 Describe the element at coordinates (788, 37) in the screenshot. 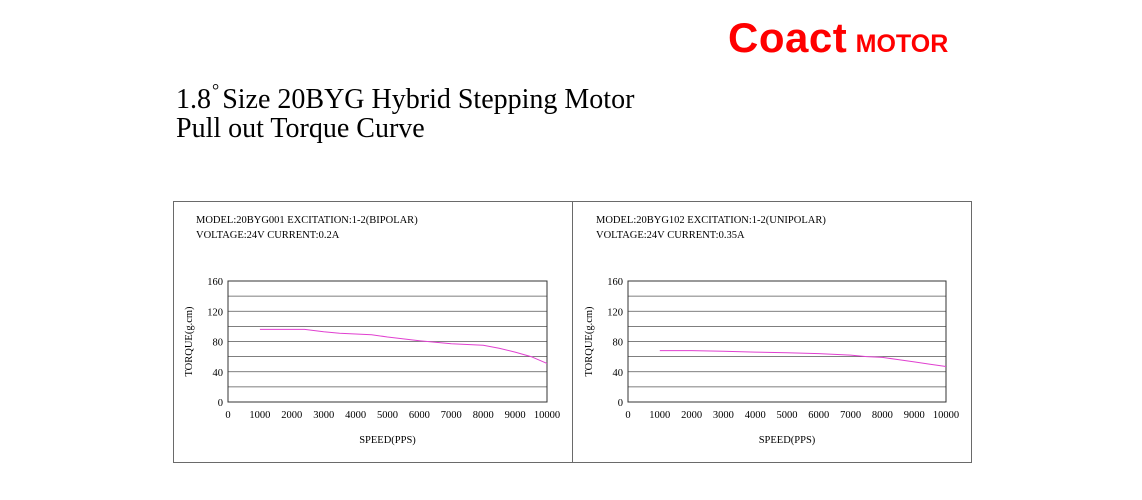

I see `brand-name: Coact` at that location.